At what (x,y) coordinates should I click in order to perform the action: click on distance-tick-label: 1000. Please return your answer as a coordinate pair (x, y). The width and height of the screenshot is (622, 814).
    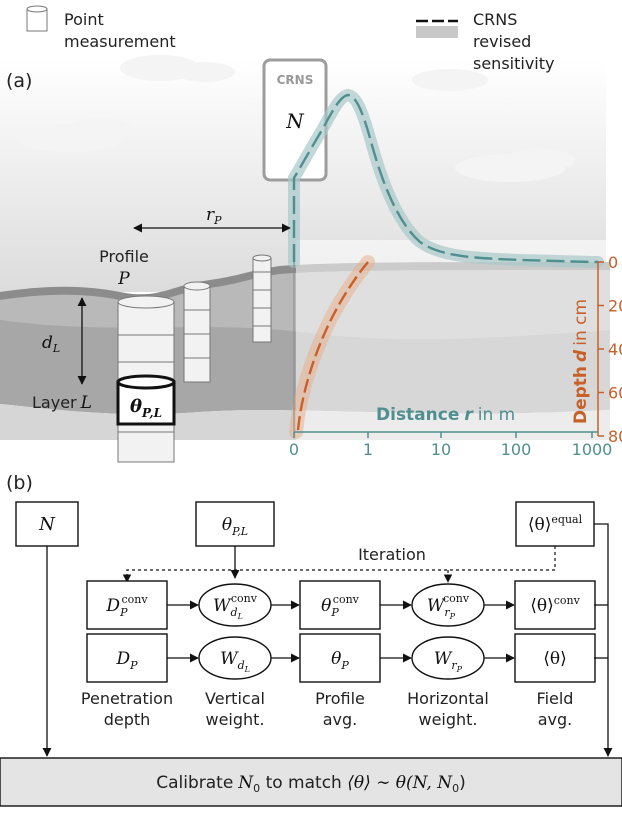
    Looking at the image, I should click on (592, 449).